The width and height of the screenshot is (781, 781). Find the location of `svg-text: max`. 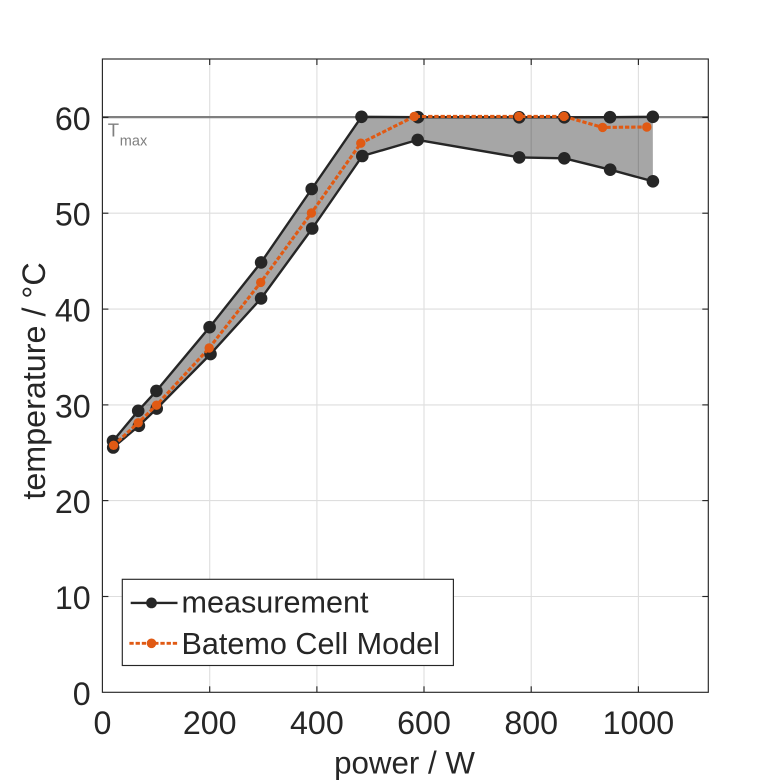

svg-text: max is located at coordinates (134, 142).